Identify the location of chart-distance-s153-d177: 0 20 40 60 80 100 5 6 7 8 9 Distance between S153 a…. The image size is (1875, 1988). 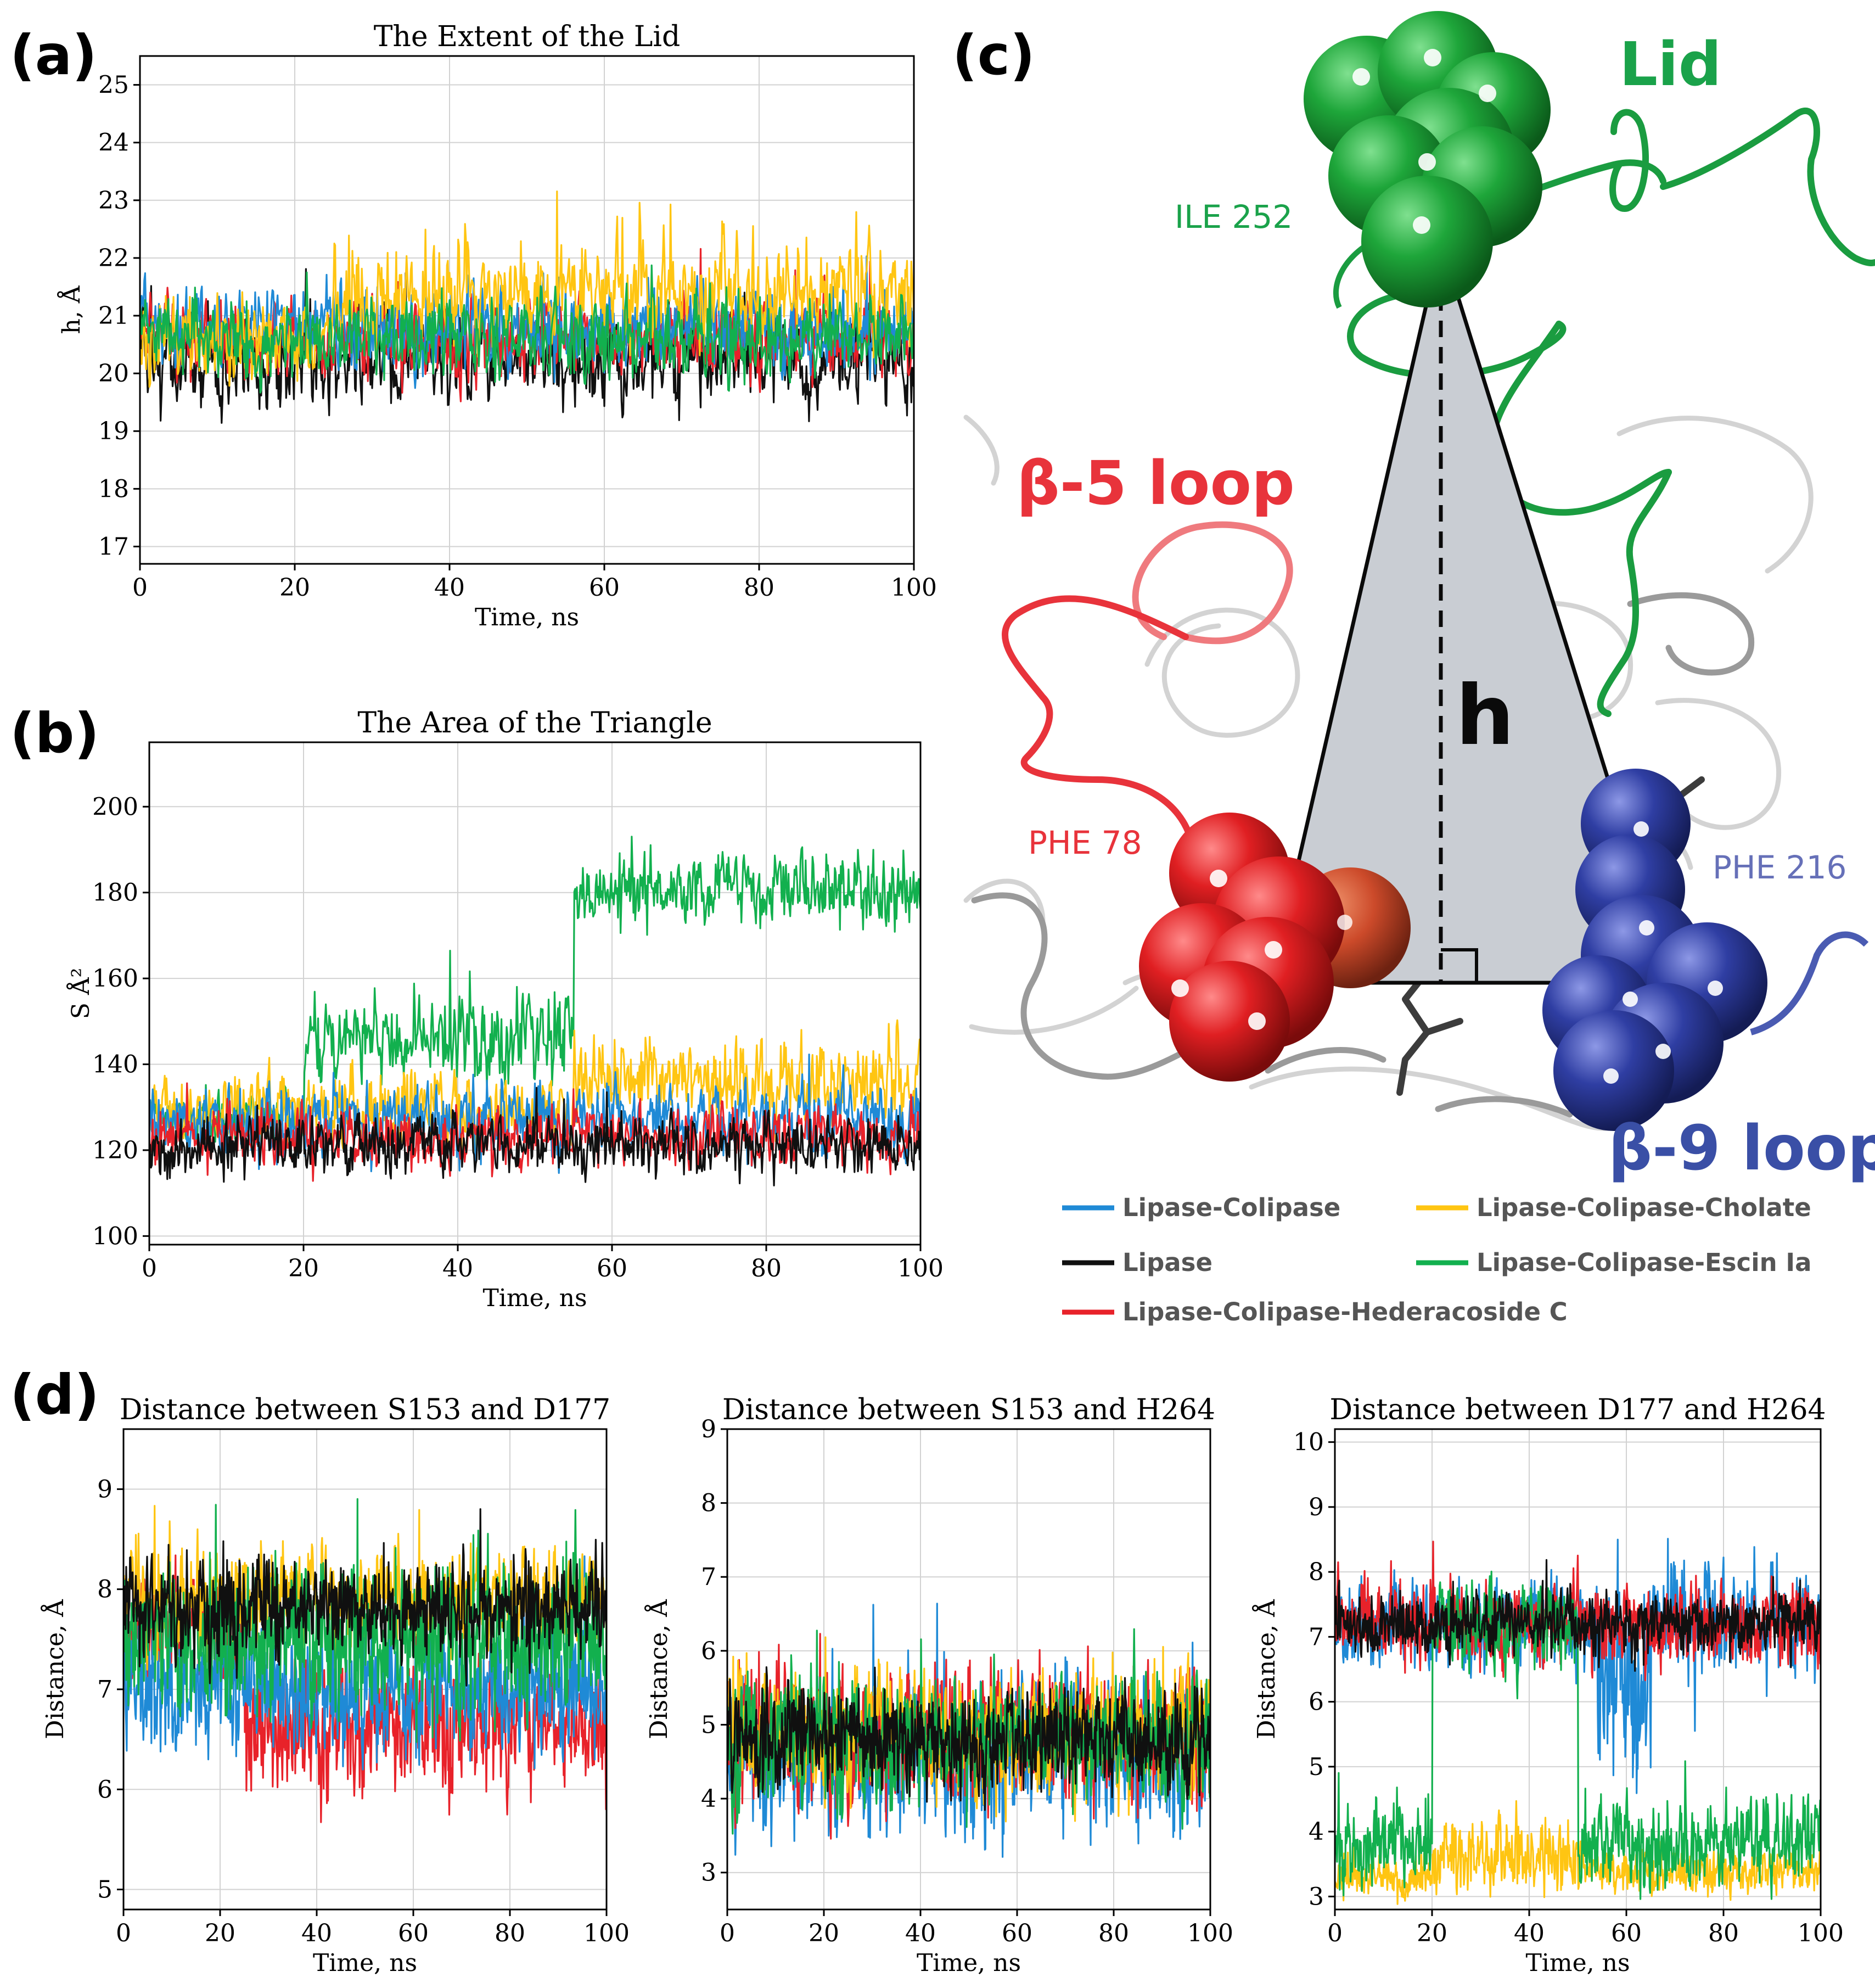
(335, 1685).